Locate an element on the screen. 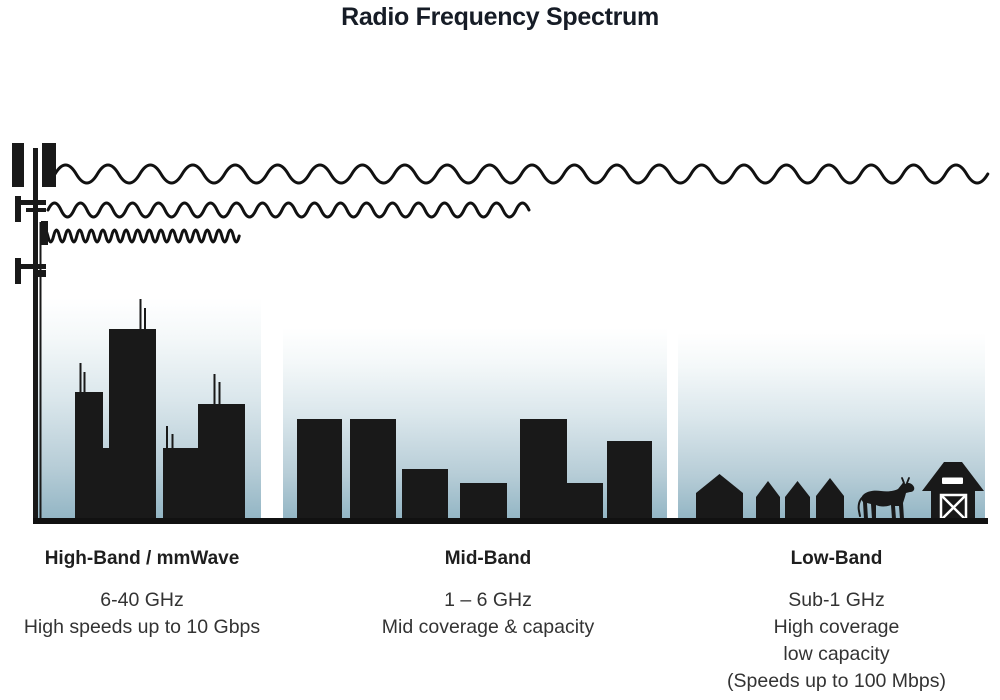  skyscrapers-icon is located at coordinates (160, 410).